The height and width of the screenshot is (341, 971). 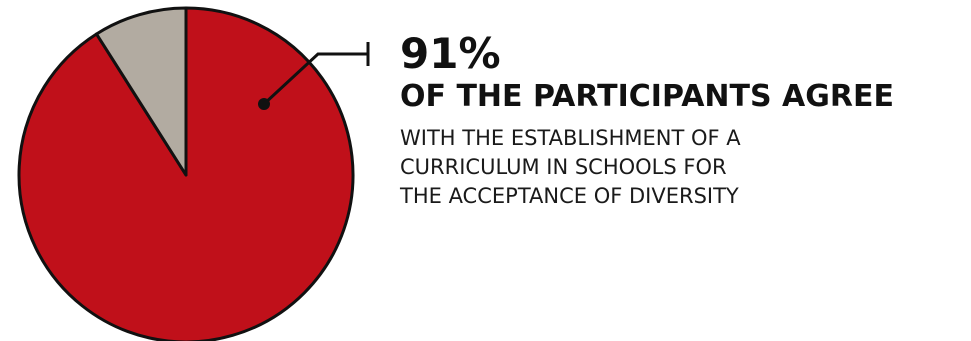 What do you see at coordinates (264, 104) in the screenshot?
I see `leader-dot` at bounding box center [264, 104].